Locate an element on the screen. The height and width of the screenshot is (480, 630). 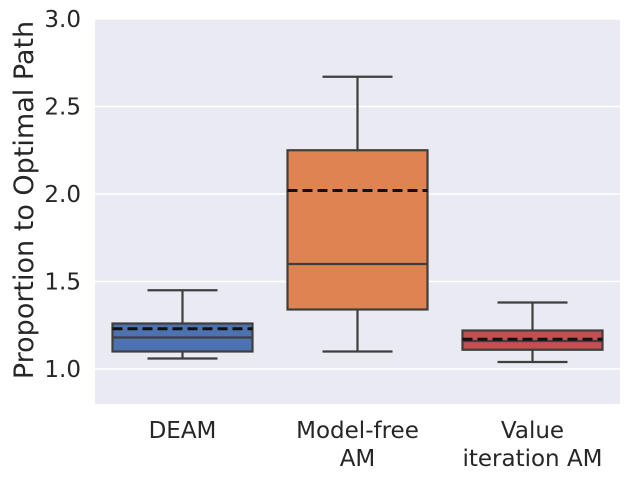
iqr-box is located at coordinates (357, 230).